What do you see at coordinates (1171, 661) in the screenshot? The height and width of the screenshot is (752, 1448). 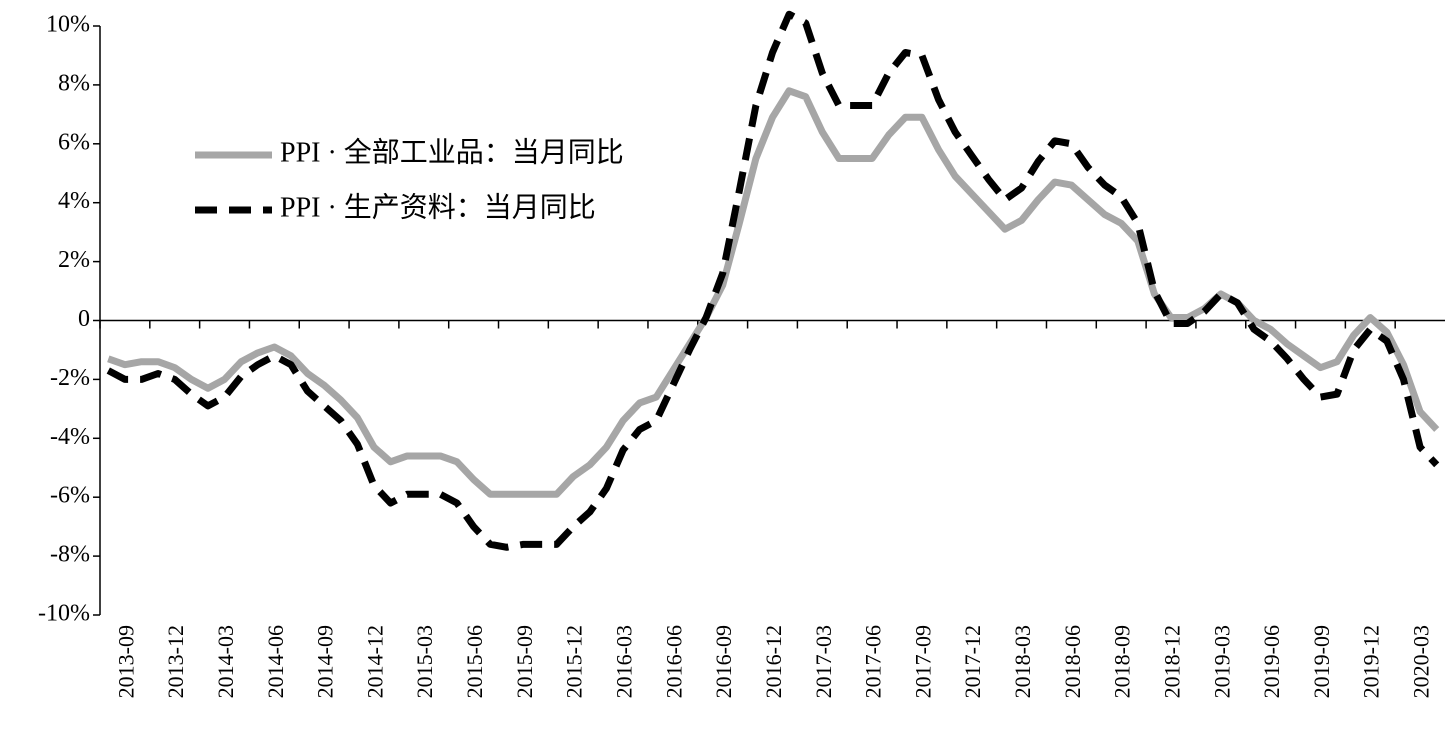 I see `x-tick-label: 2018-12` at bounding box center [1171, 661].